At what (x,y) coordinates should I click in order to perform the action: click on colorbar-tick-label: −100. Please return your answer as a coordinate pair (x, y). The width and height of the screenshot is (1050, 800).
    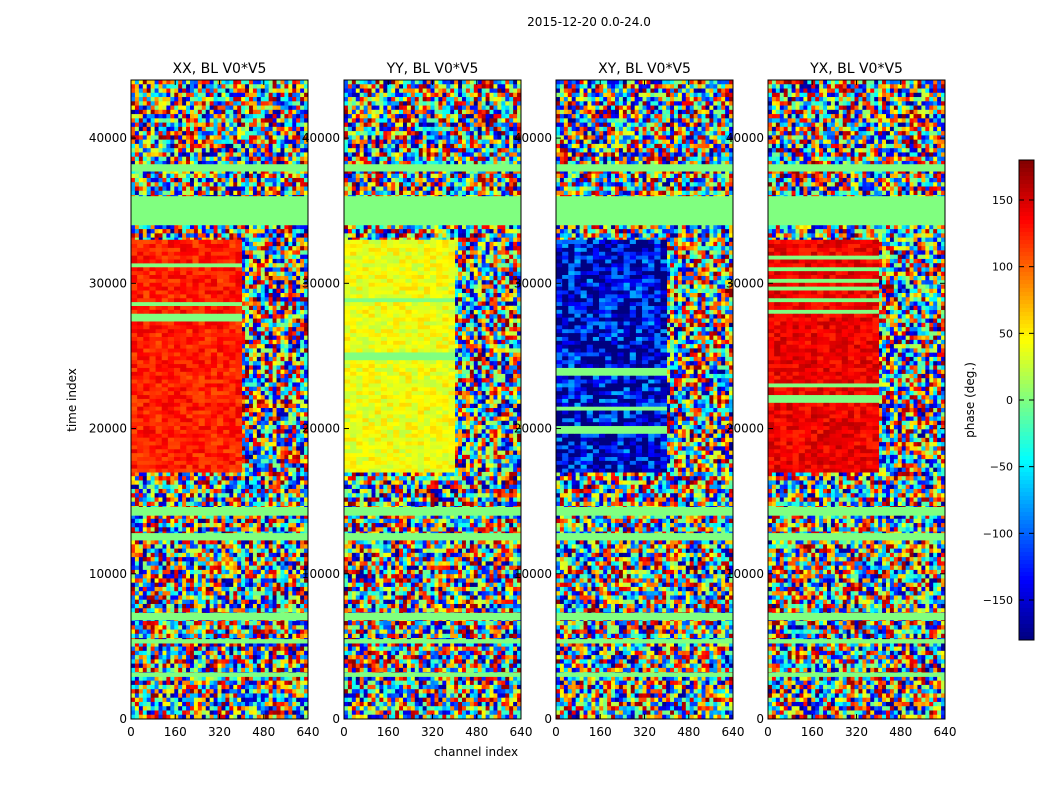
    Looking at the image, I should click on (998, 533).